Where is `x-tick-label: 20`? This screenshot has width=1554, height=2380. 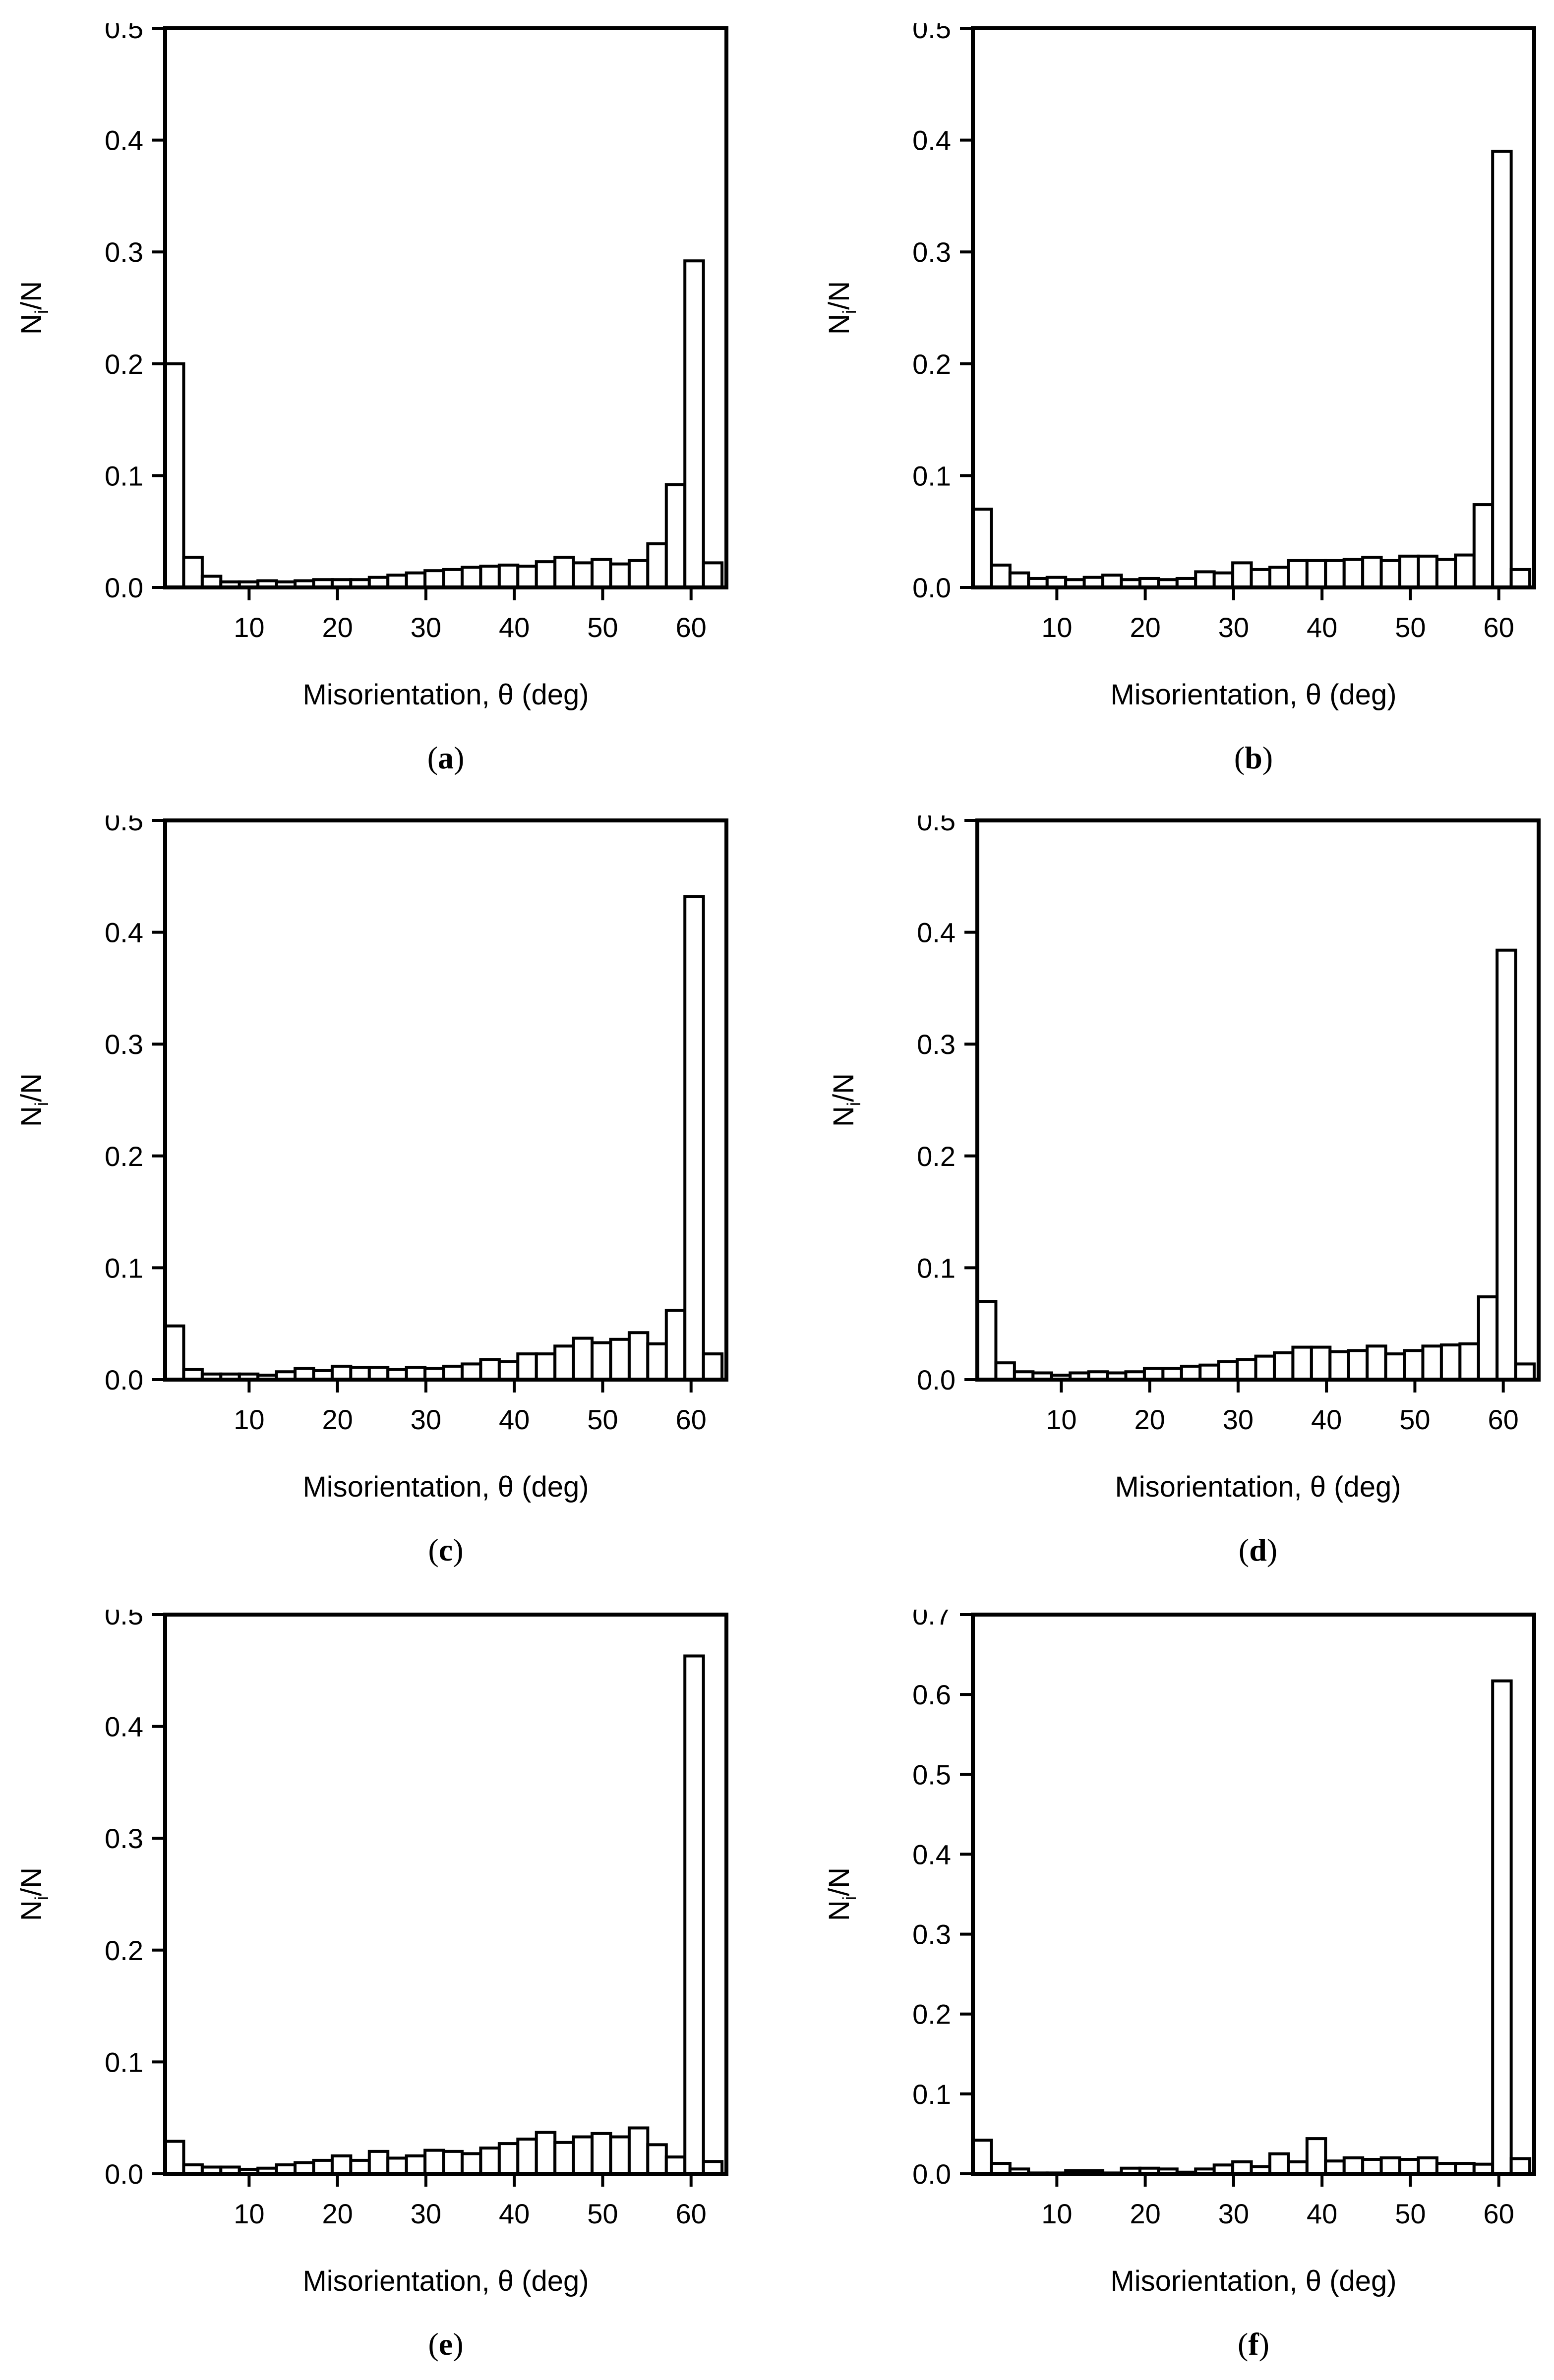 x-tick-label: 20 is located at coordinates (337, 2213).